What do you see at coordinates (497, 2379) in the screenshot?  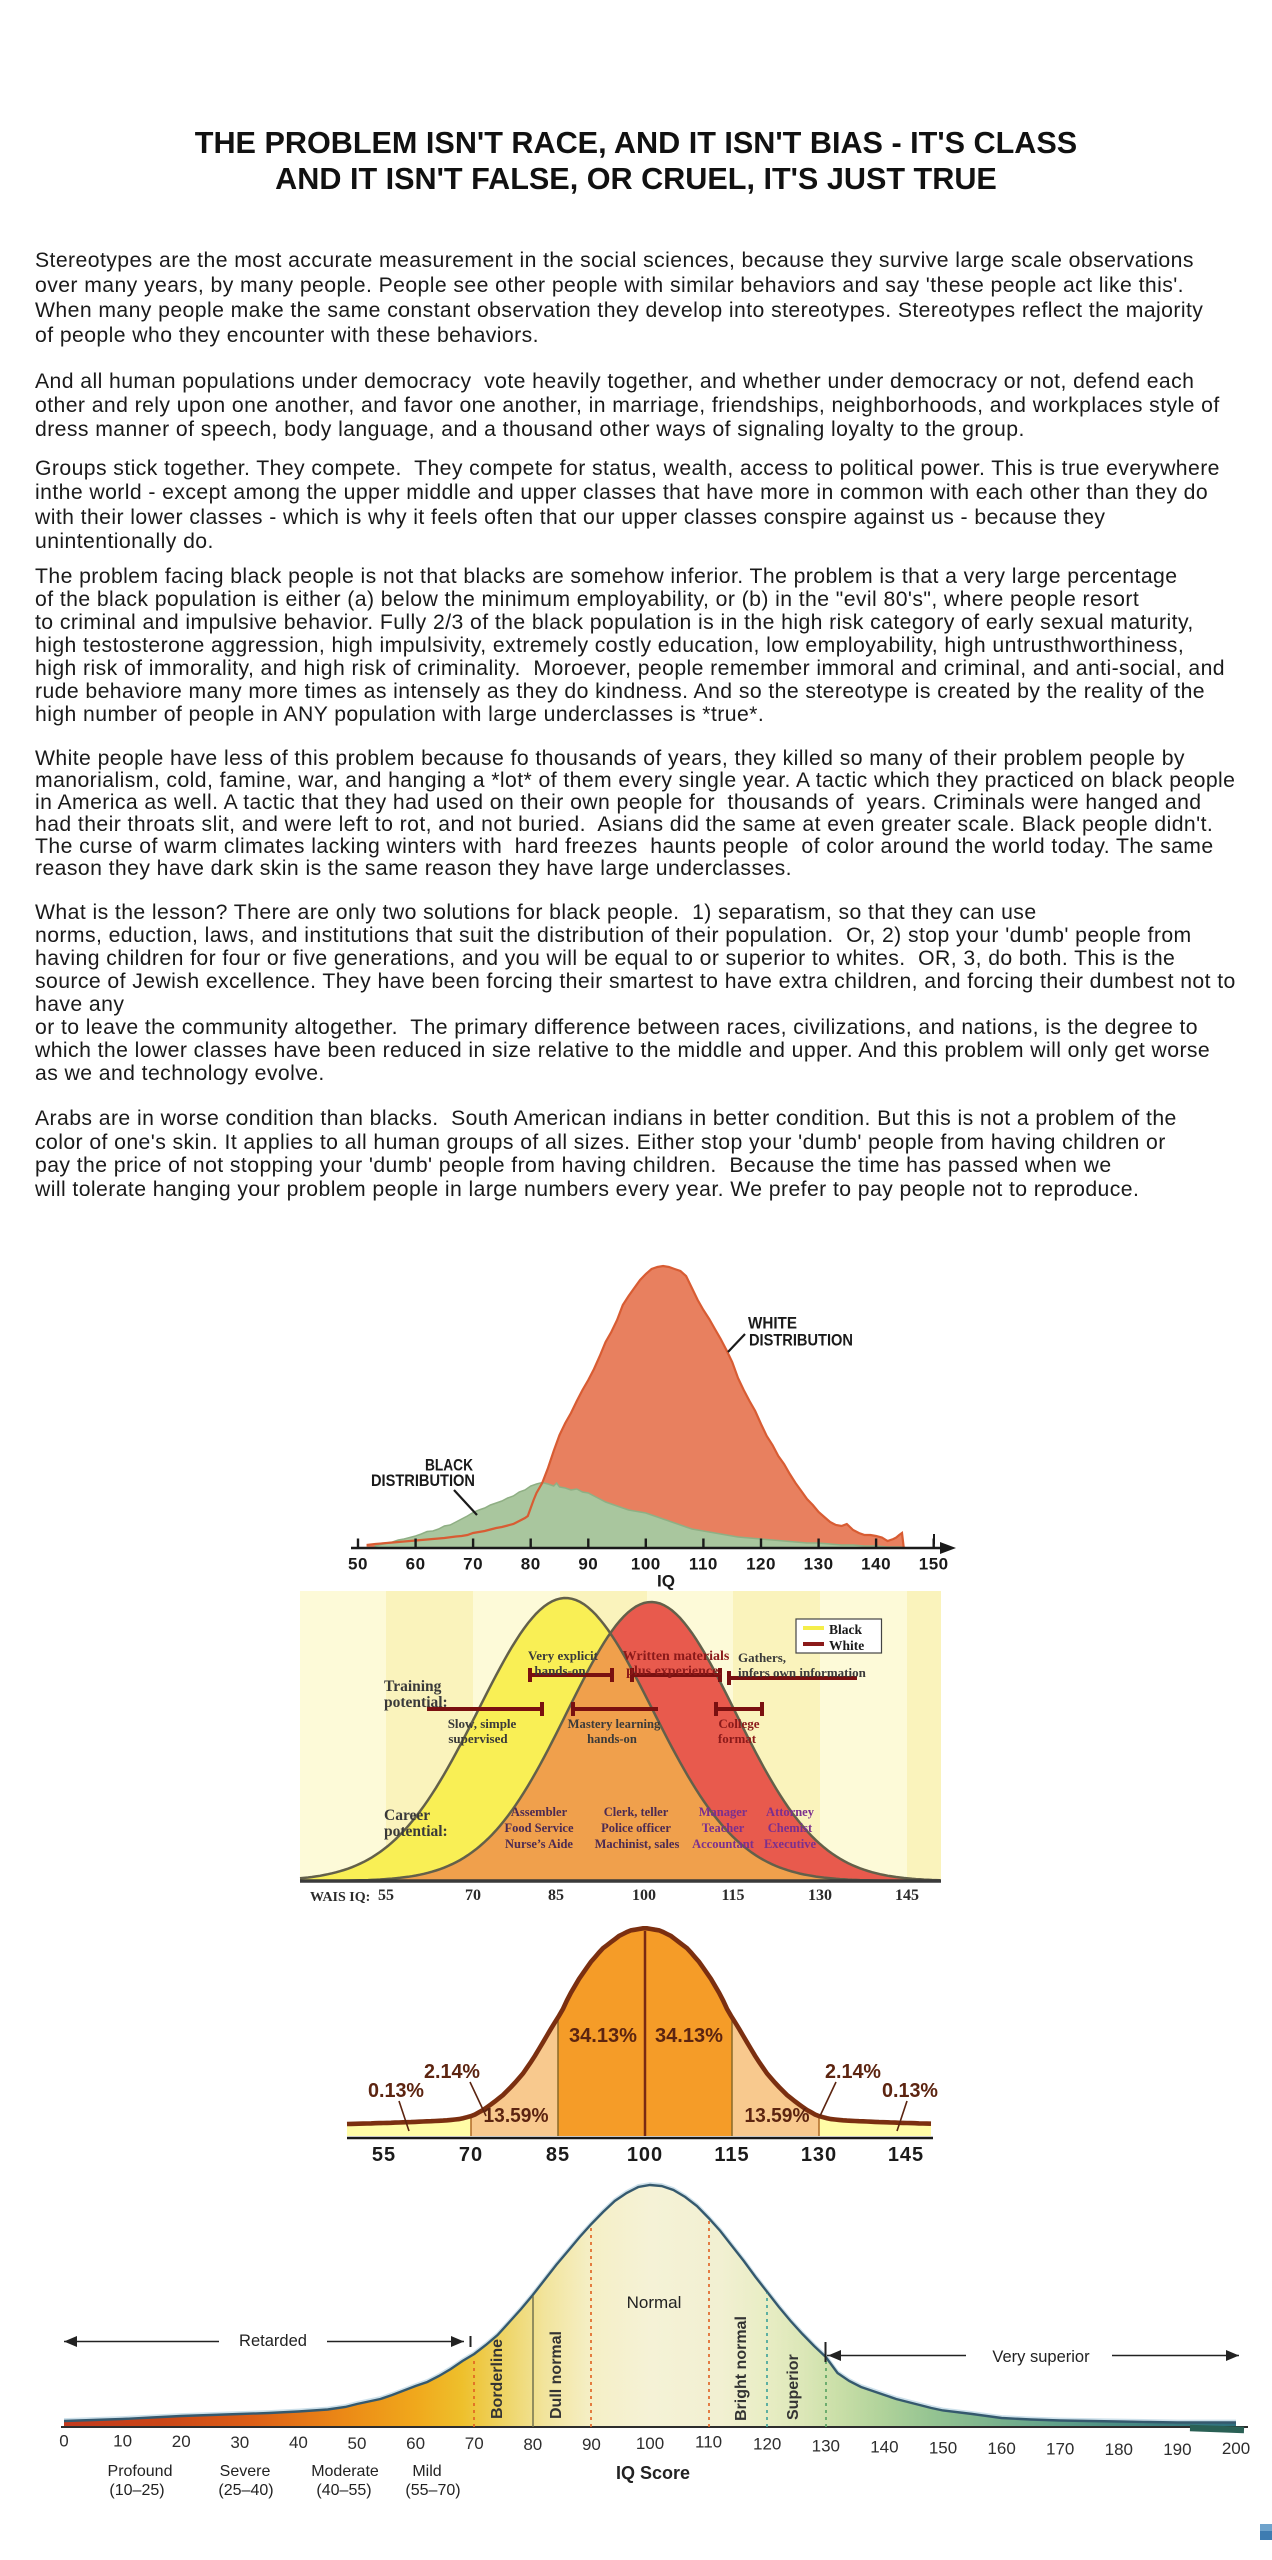 I see `svg-text: Borderline` at bounding box center [497, 2379].